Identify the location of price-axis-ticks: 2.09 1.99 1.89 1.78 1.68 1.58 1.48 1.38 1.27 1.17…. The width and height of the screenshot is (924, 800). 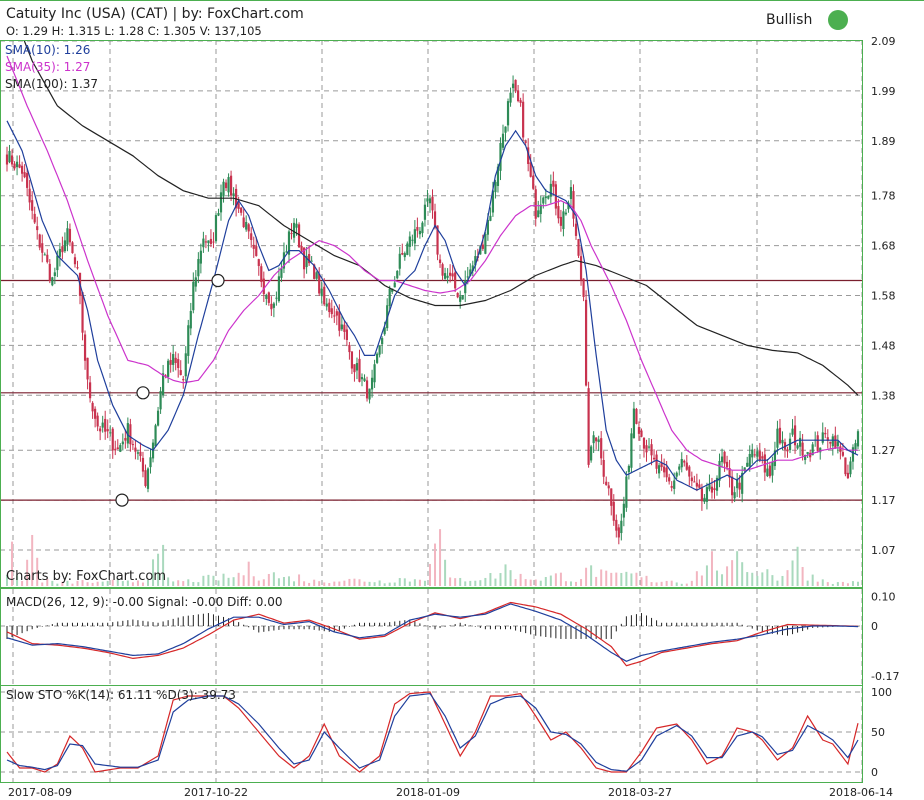
(885, 407).